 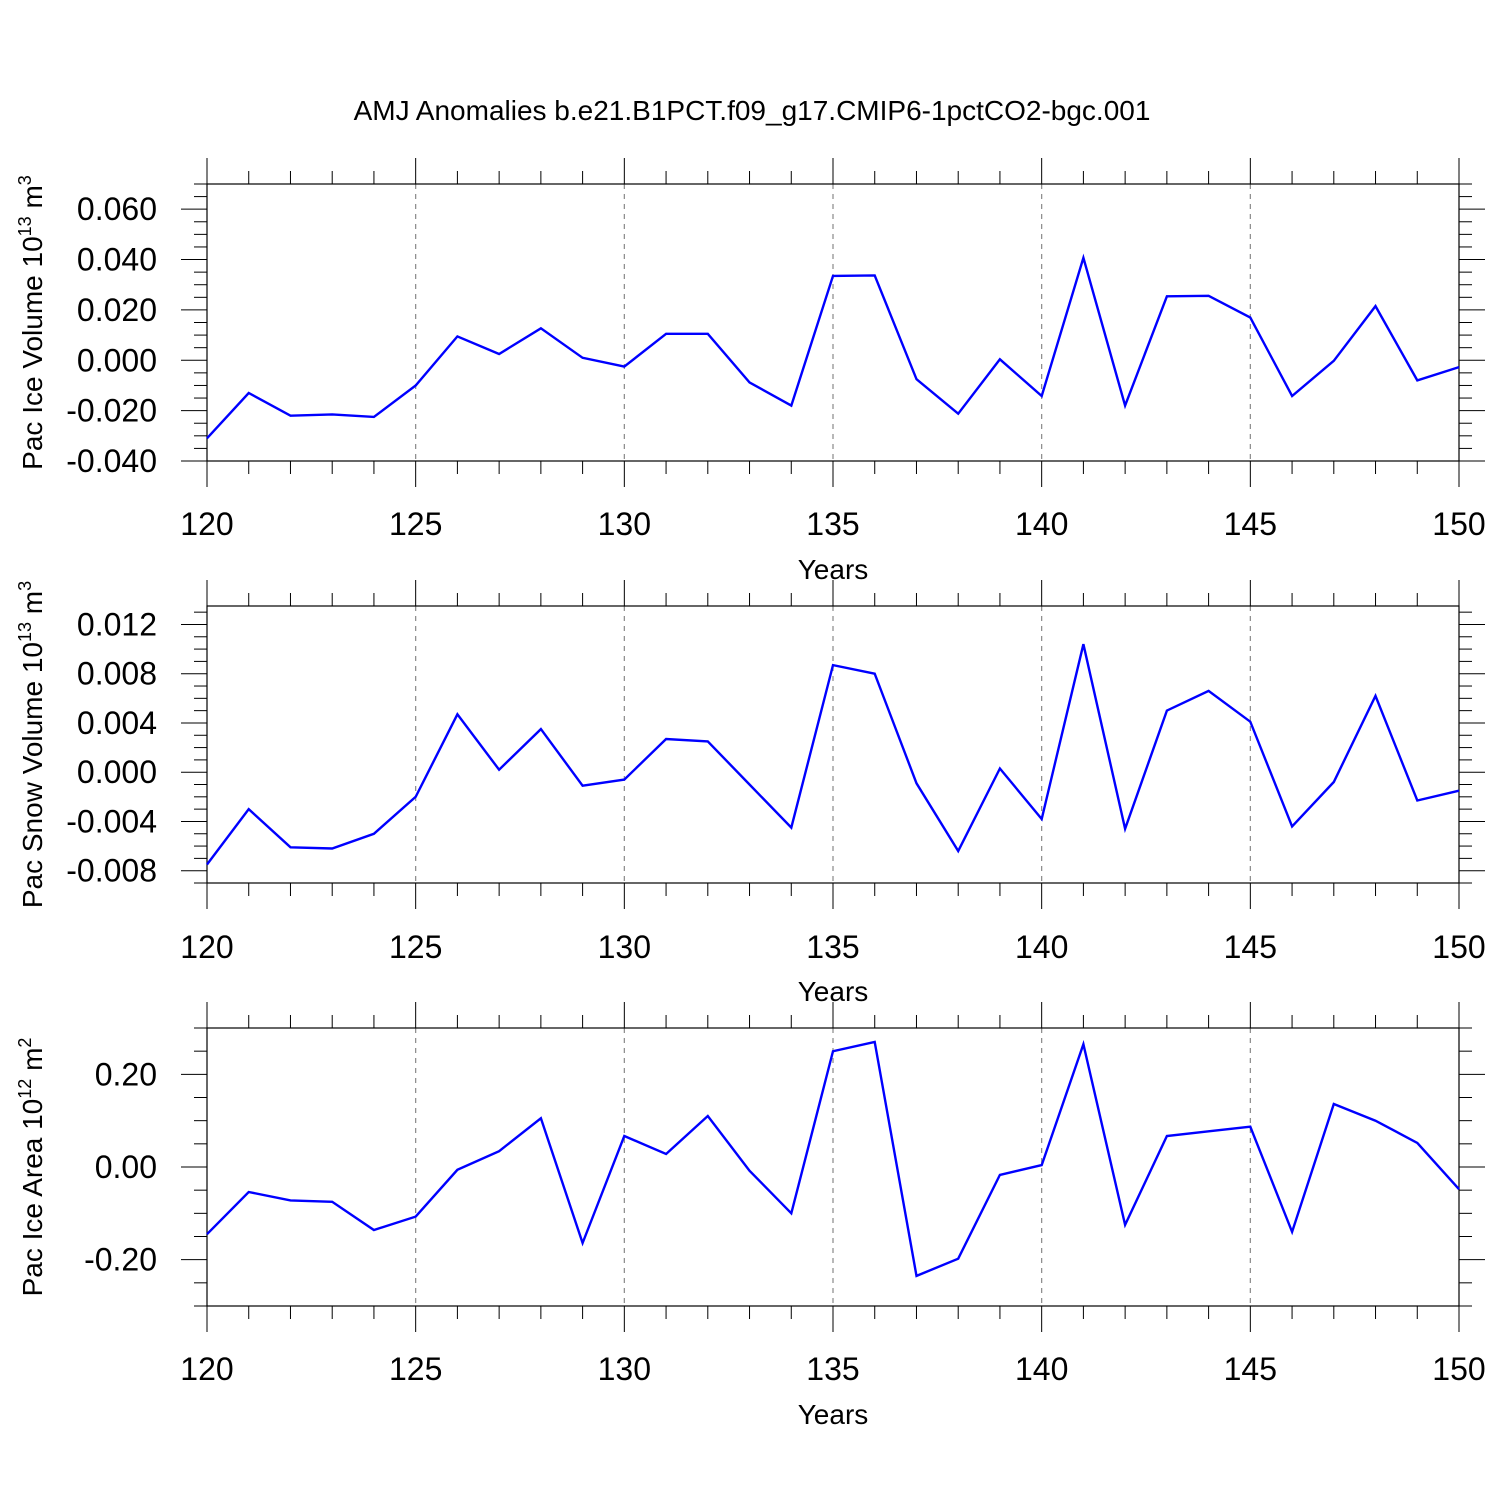 What do you see at coordinates (126, 1074) in the screenshot?
I see `y-tick-label: 0.20` at bounding box center [126, 1074].